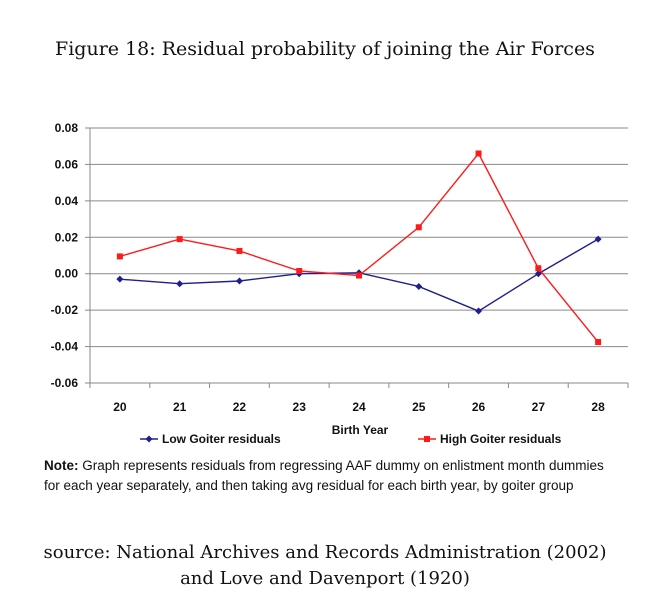 The image size is (650, 609). I want to click on x-tick-label: 23, so click(300, 407).